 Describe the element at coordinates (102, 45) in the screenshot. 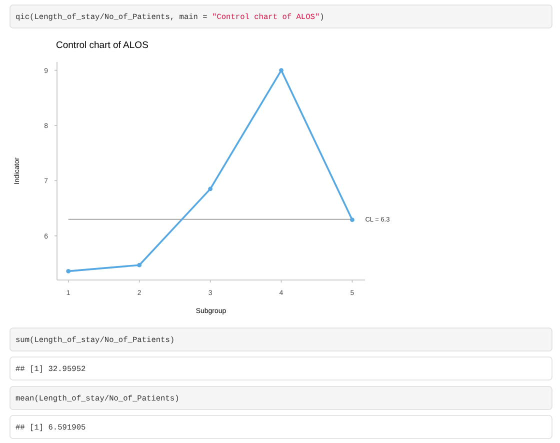

I see `chart-title: Control chart of ALOS` at that location.